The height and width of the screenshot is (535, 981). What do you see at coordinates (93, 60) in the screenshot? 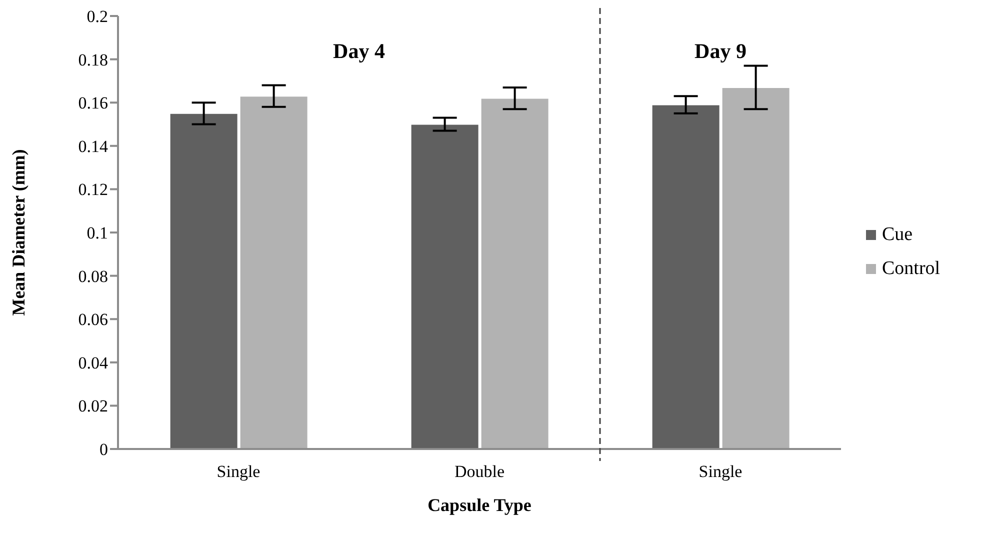
I see `y-tick-label: 0.18` at bounding box center [93, 60].